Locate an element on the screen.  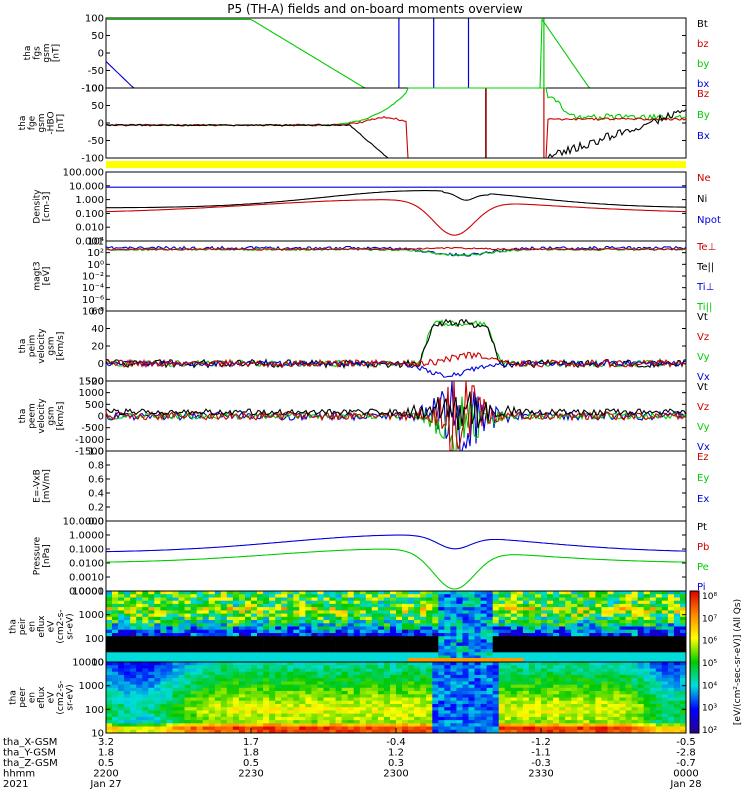
legend-entry: Vy is located at coordinates (703, 427).